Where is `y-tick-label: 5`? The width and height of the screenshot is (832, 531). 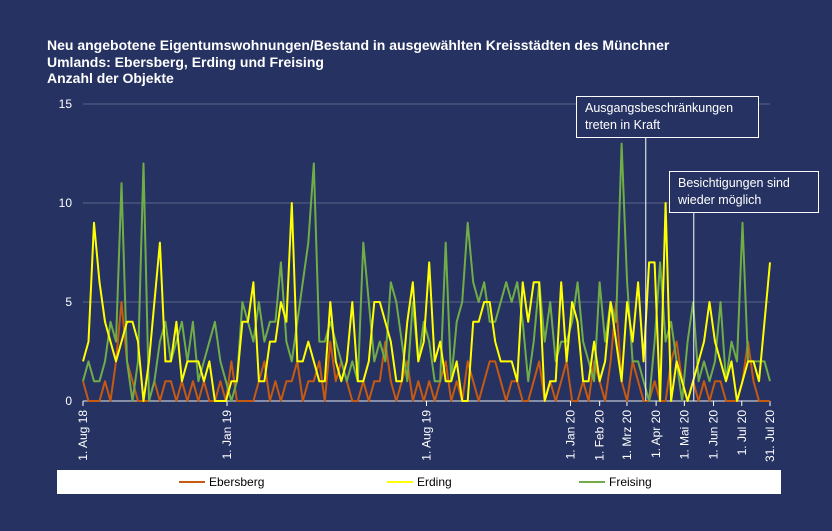
y-tick-label: 5 is located at coordinates (68, 302).